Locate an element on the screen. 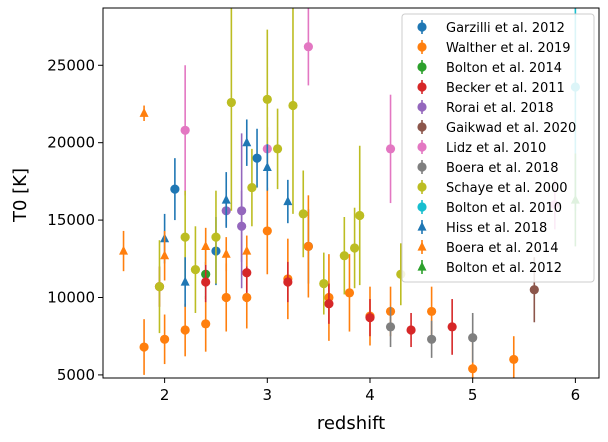 This screenshot has height=442, width=608. legend-label-garzilli-et-al-2012: Garzilli et al. 2012 is located at coordinates (505, 28).